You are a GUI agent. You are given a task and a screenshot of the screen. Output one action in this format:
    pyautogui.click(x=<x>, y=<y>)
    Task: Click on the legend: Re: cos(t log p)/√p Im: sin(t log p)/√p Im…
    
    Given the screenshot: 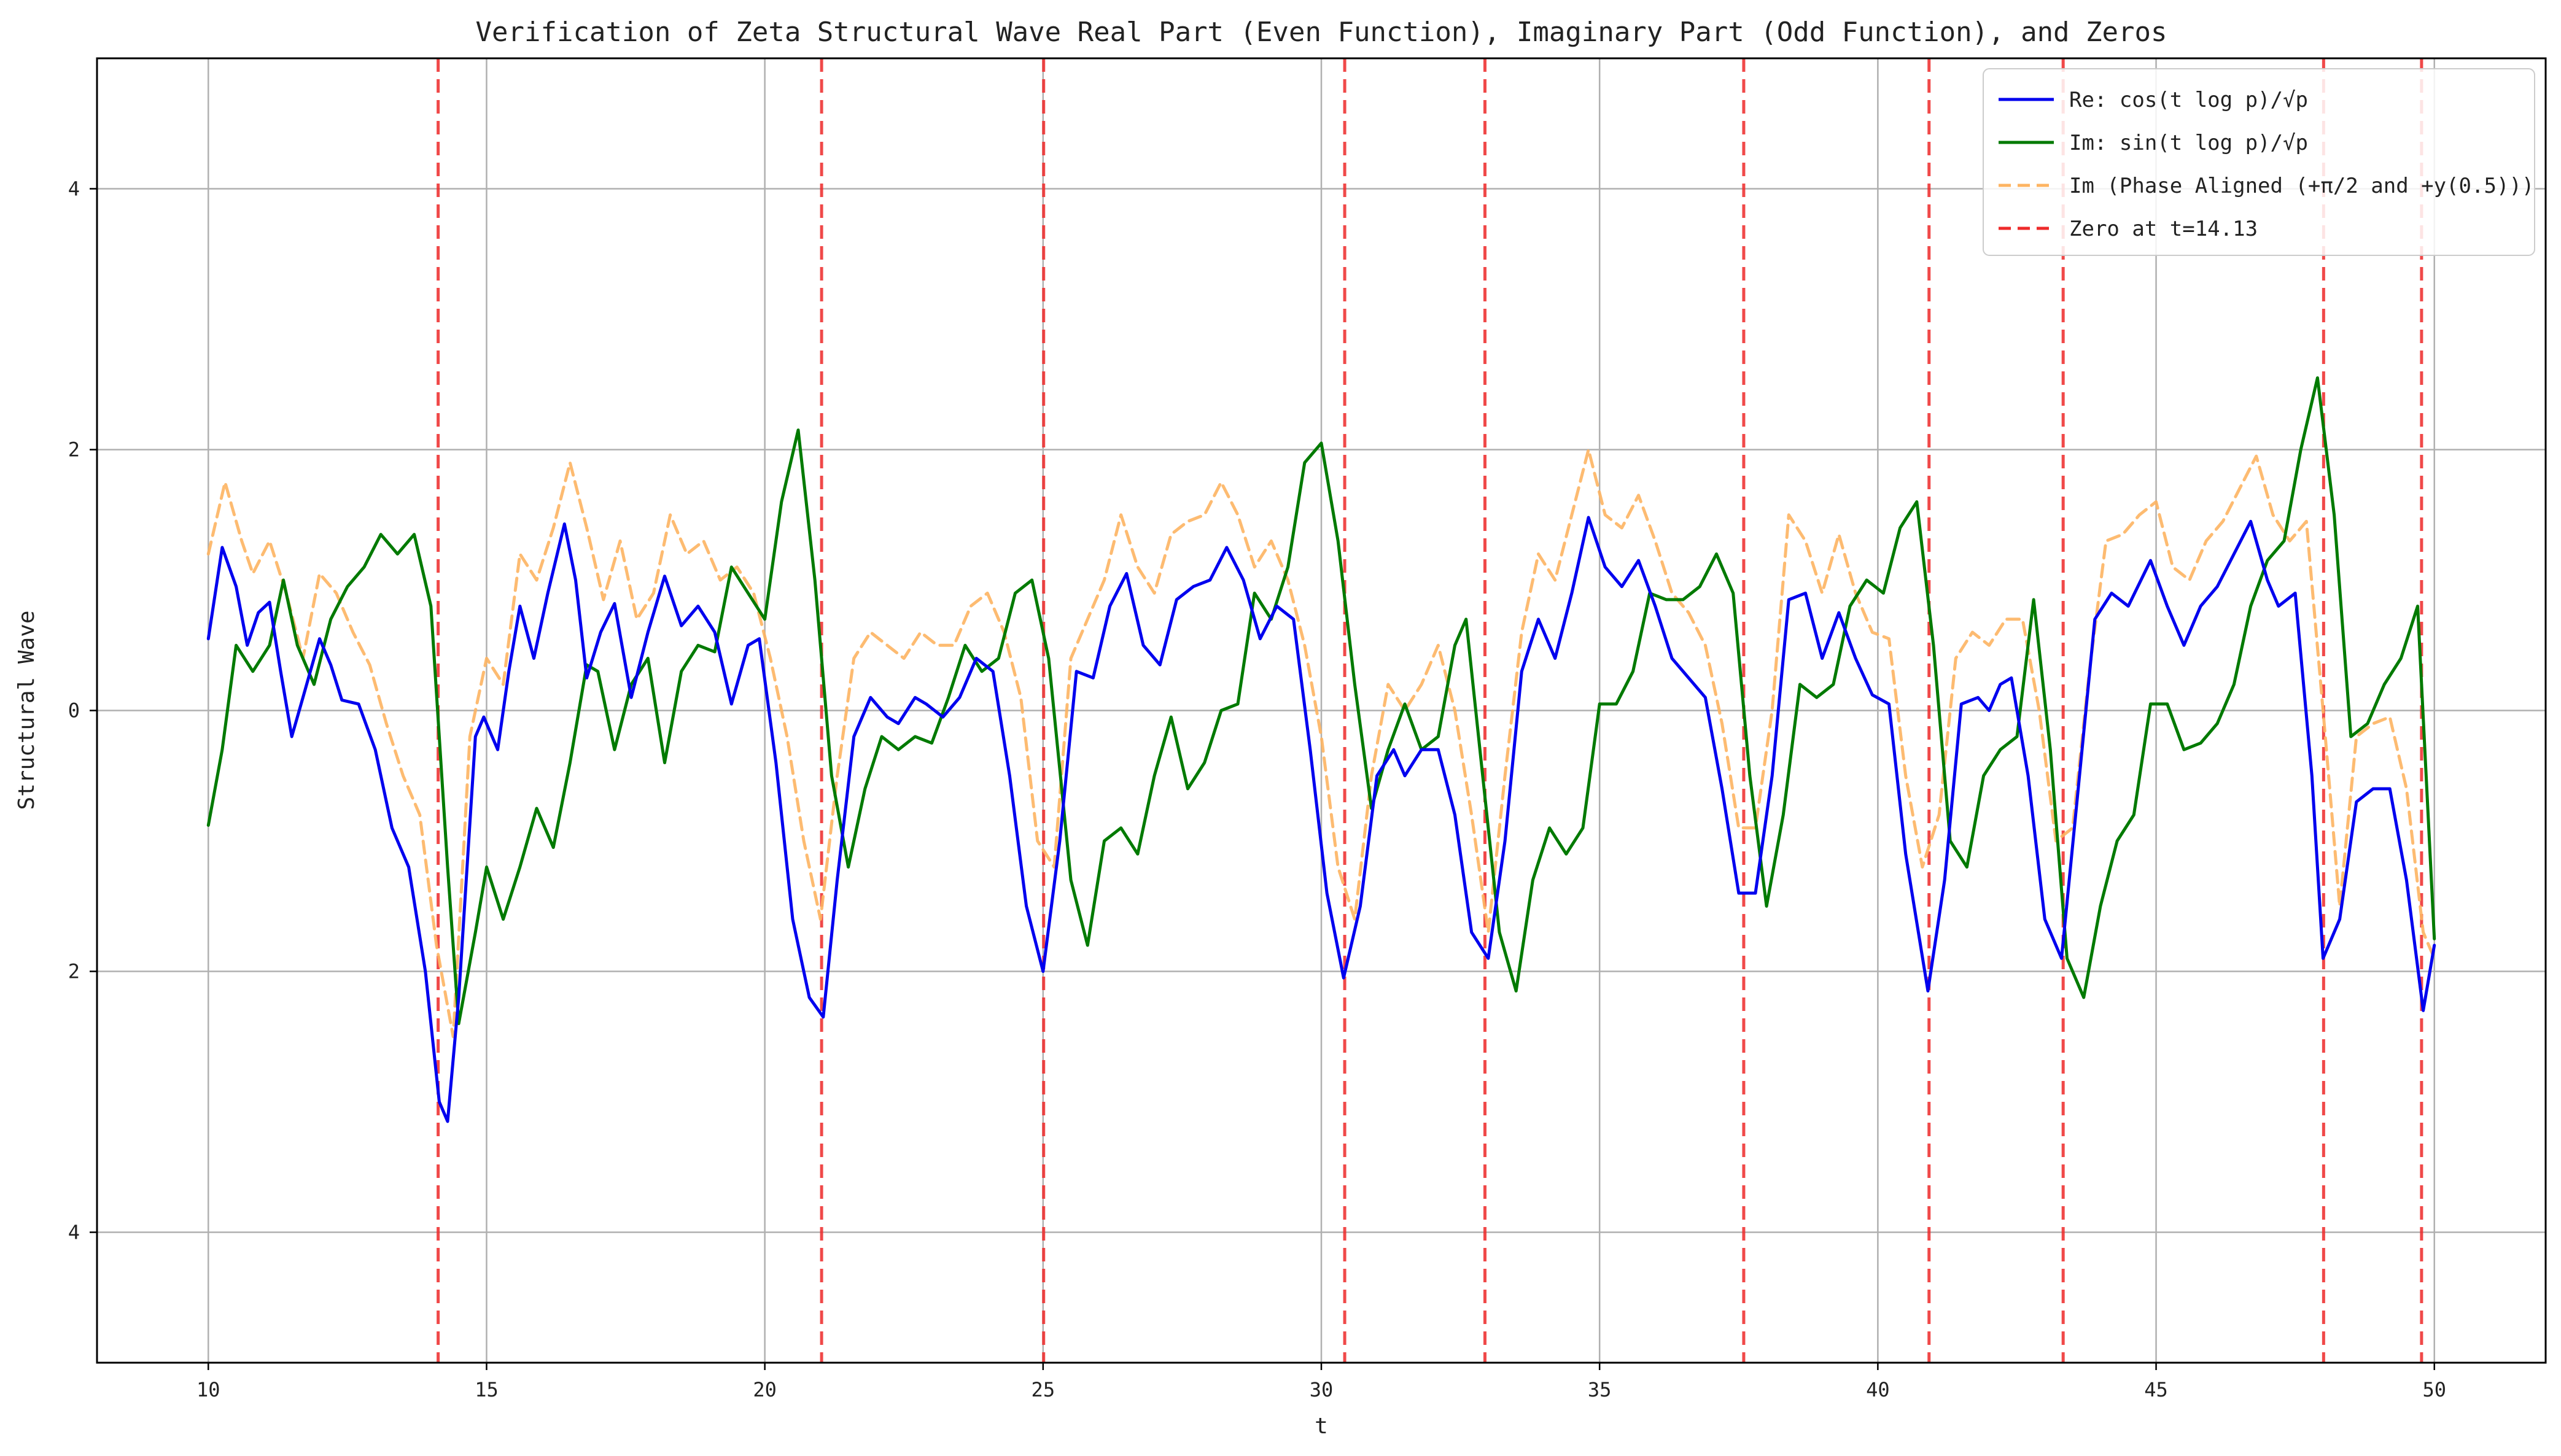 What is the action you would take?
    pyautogui.click(x=2259, y=162)
    